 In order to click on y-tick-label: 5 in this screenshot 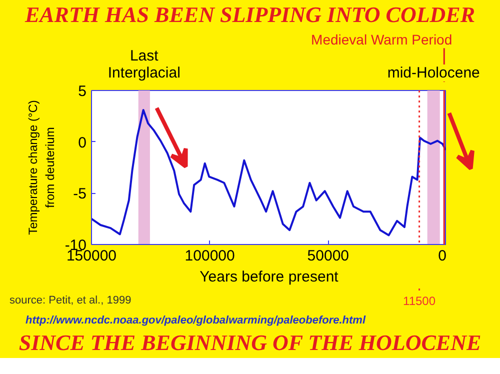, I will do `click(82, 91)`.